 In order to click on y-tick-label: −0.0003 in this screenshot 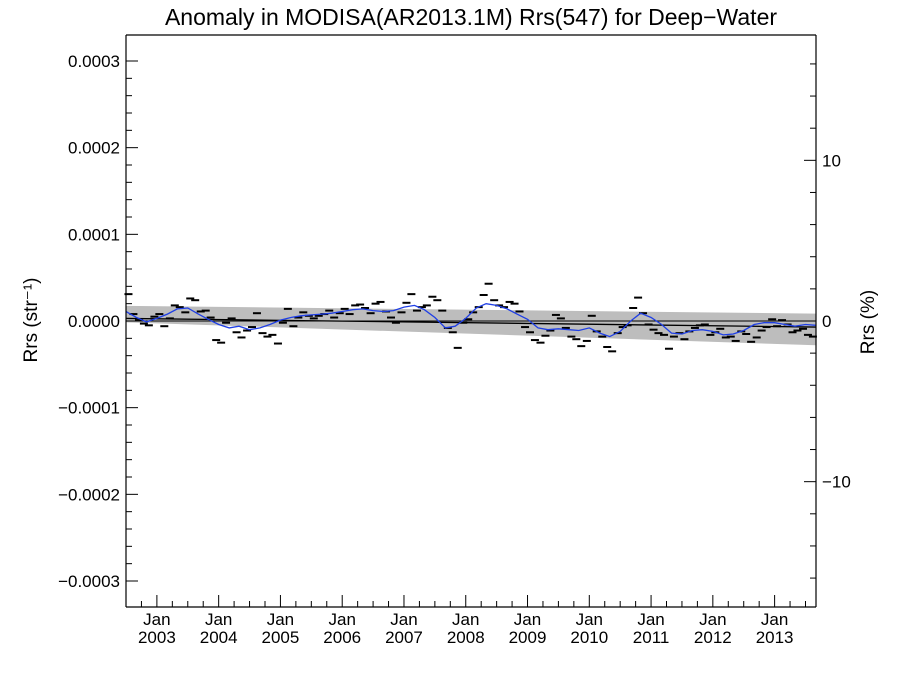, I will do `click(89, 581)`.